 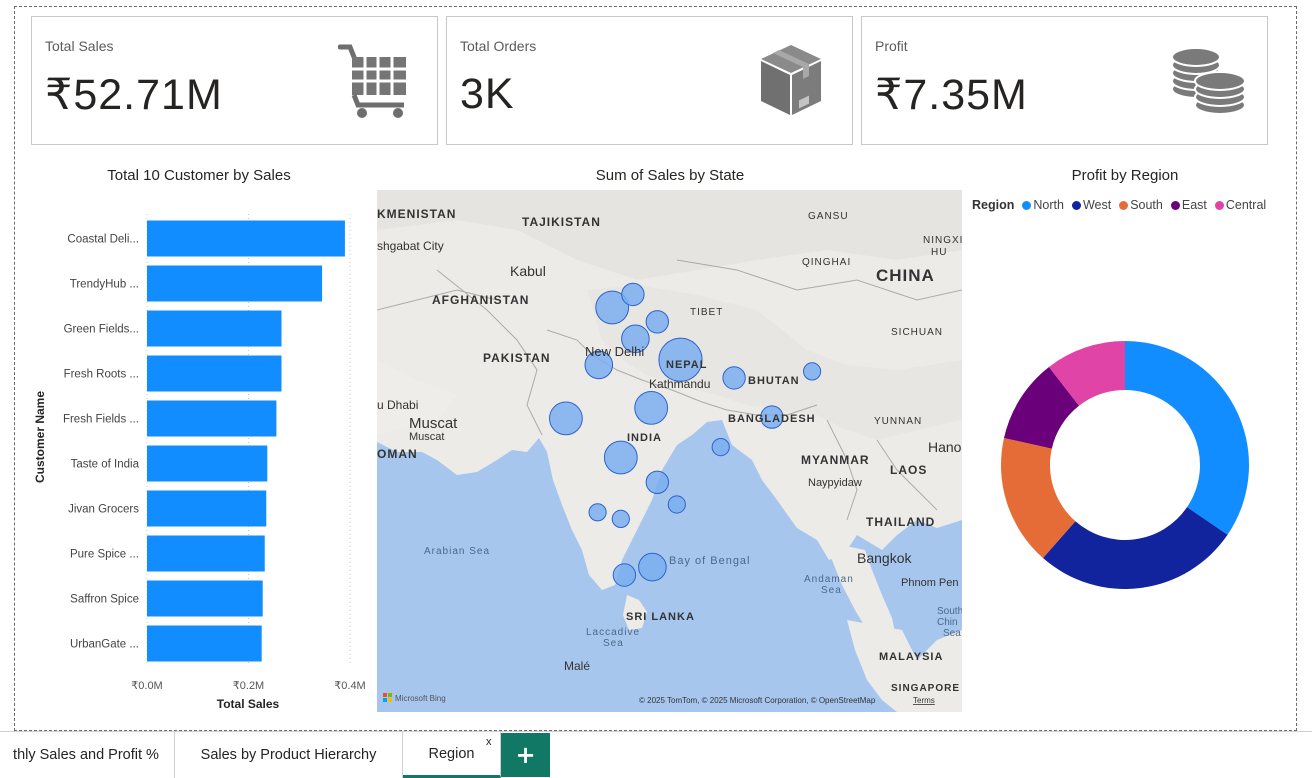 I want to click on donut-chart, so click(x=1125, y=465).